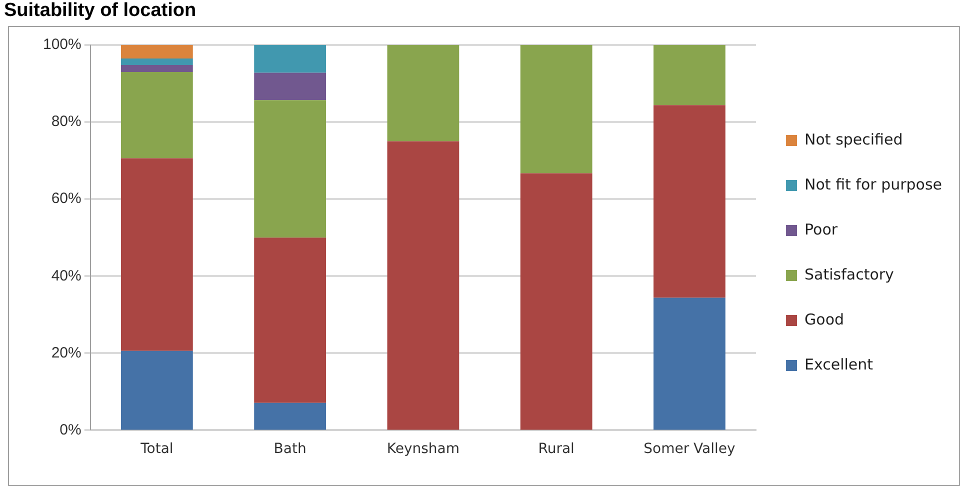 This screenshot has height=486, width=960. Describe the element at coordinates (839, 364) in the screenshot. I see `legend-label: Excellent` at that location.